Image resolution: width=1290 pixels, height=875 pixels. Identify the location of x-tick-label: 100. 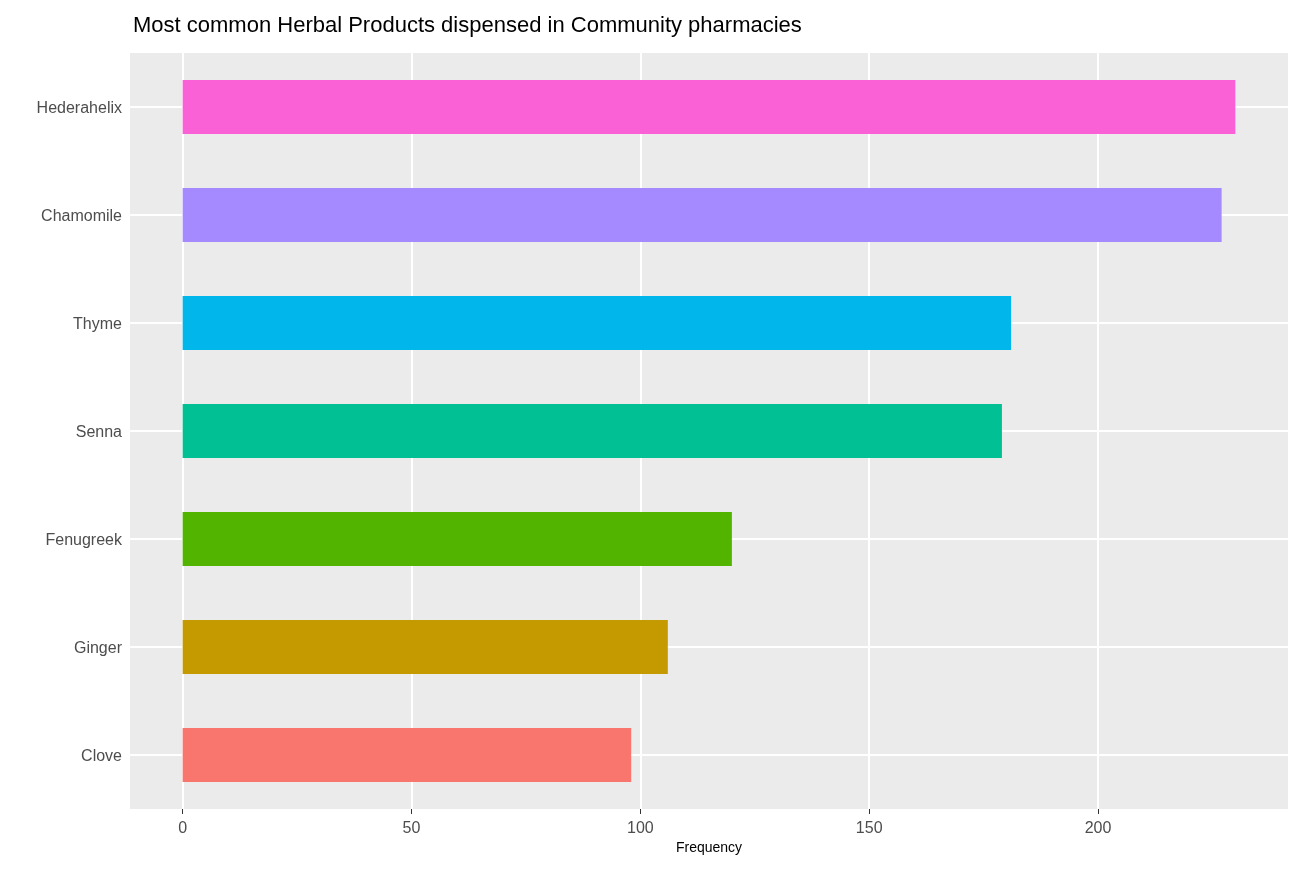
(640, 827).